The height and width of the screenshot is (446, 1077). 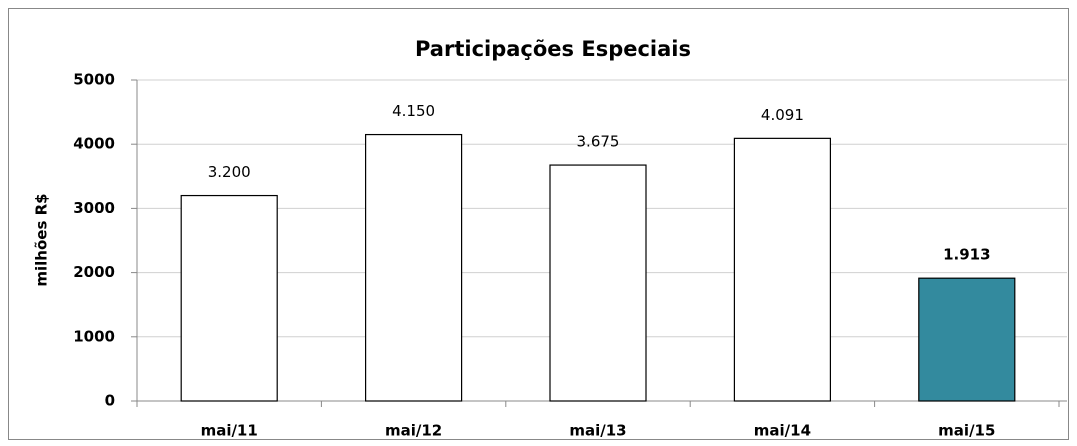 What do you see at coordinates (94, 336) in the screenshot?
I see `y-tick-label: 1000` at bounding box center [94, 336].